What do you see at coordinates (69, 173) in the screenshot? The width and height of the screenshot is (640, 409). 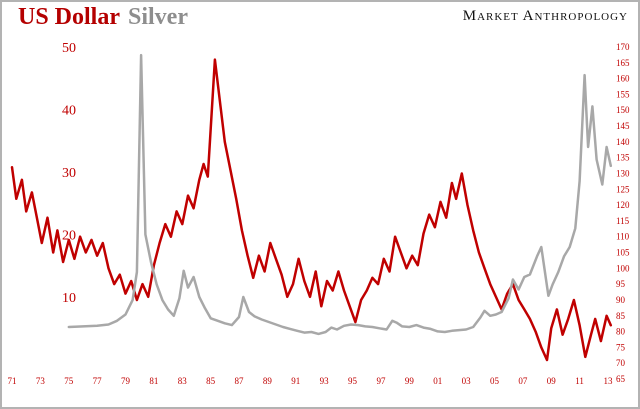 I see `left-axis-tick-label: 30` at bounding box center [69, 173].